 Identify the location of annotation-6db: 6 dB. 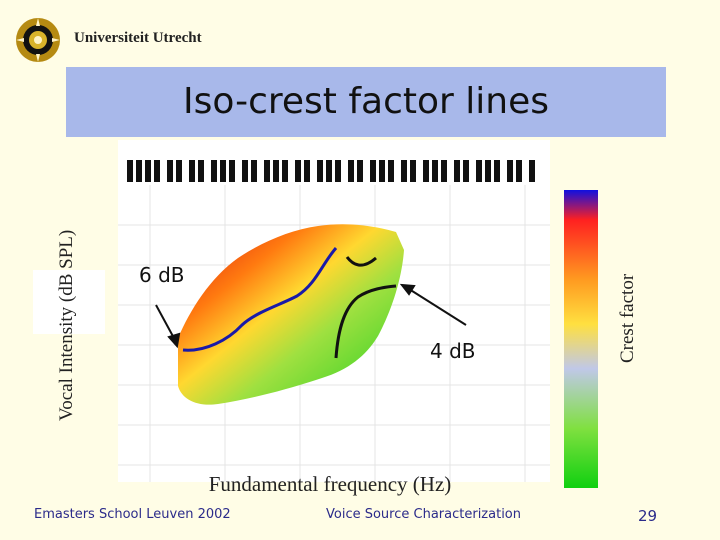
(162, 275).